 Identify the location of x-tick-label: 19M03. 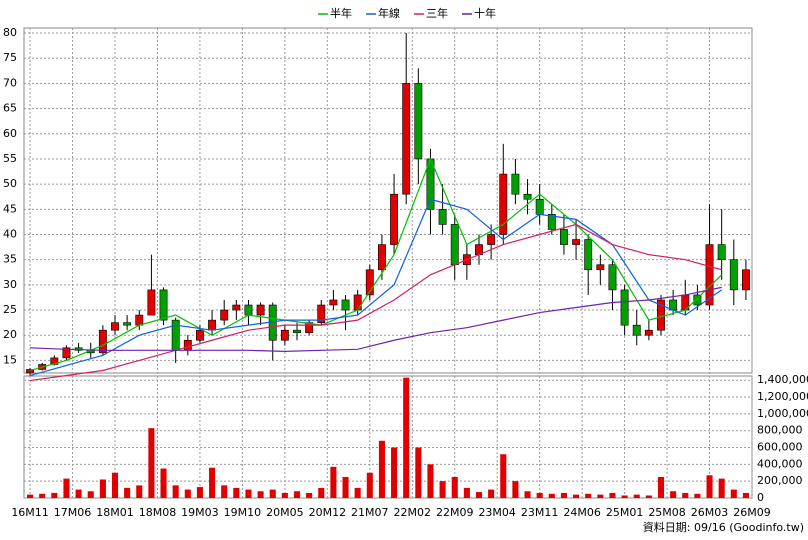
(200, 512).